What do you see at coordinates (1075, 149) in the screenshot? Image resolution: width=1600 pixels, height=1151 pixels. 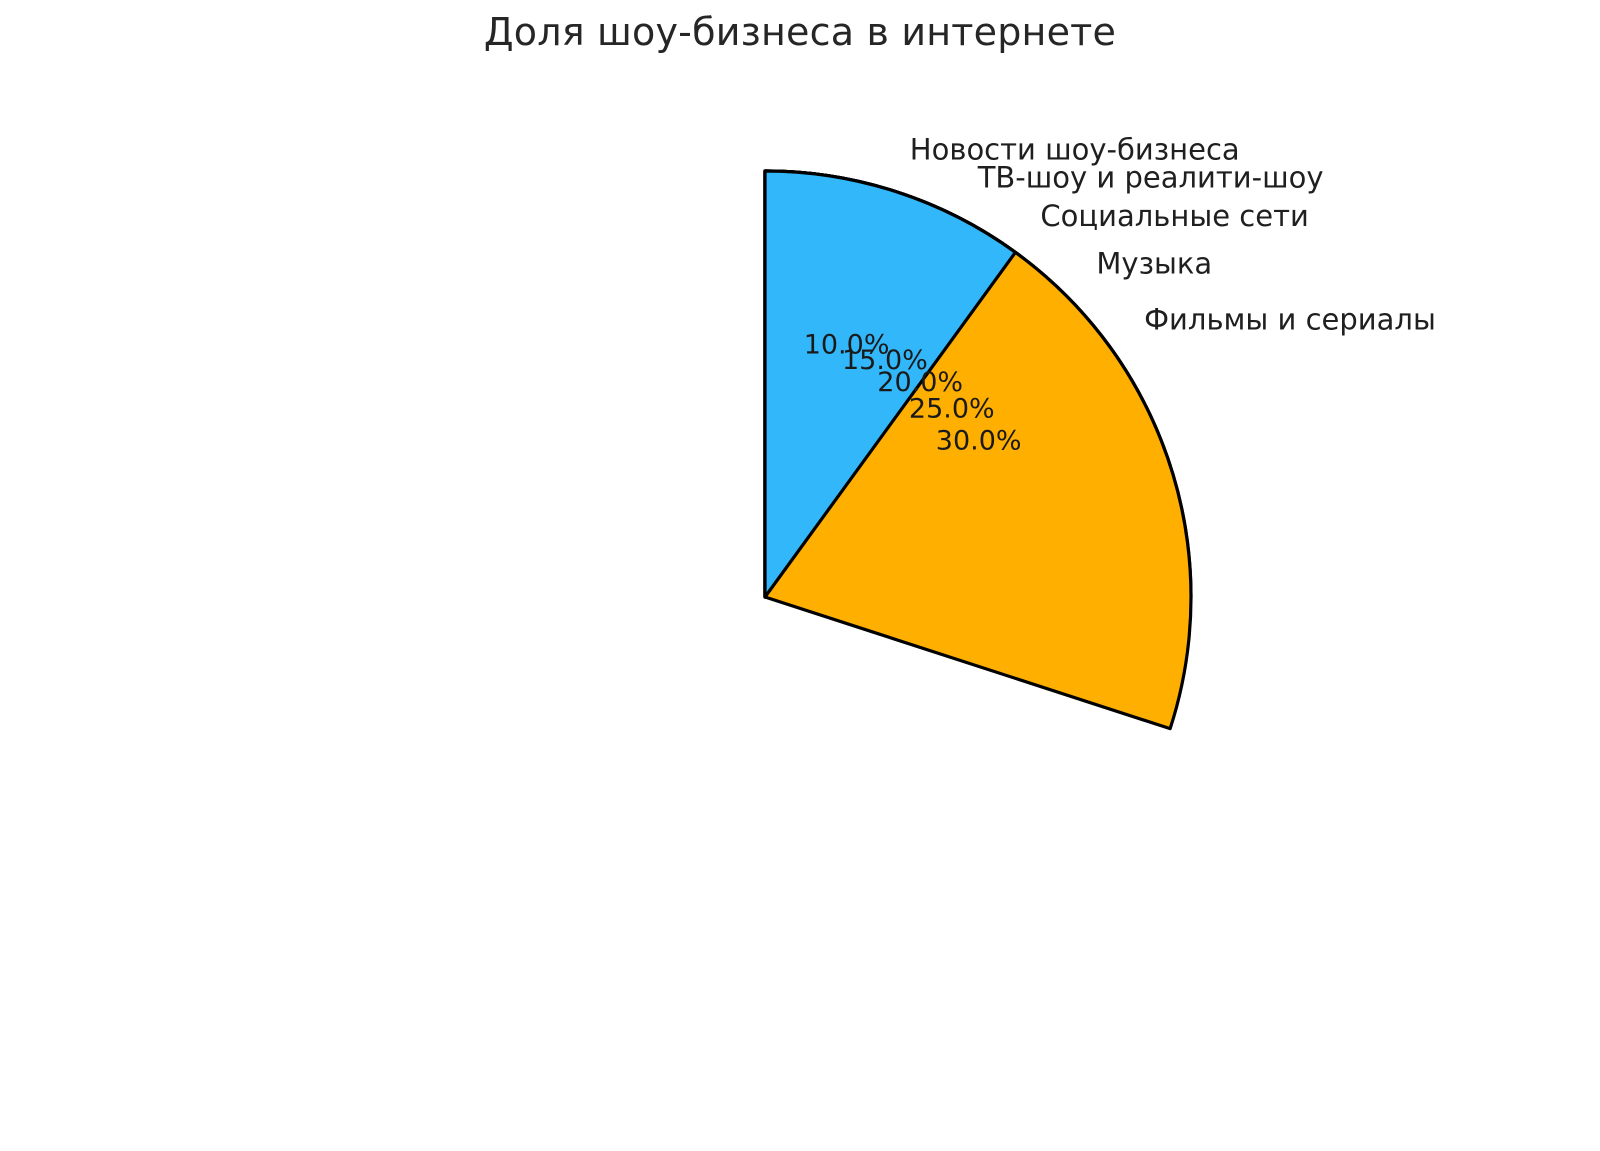 I see `pie-category-label: Новости шоу-бизнеса` at bounding box center [1075, 149].